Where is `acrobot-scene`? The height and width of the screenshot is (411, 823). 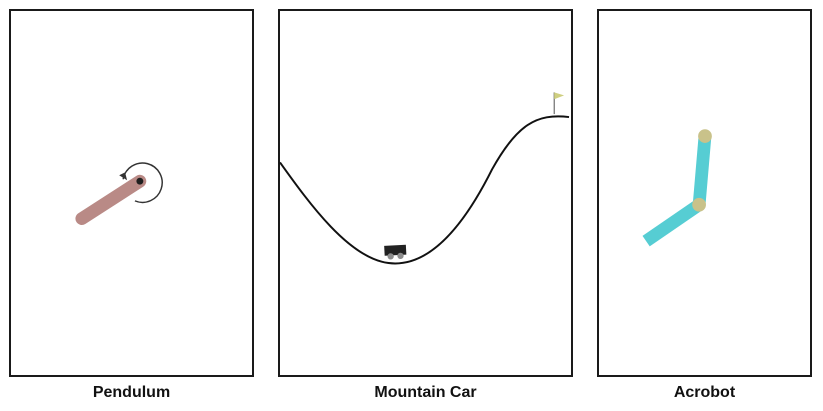 acrobot-scene is located at coordinates (677, 188).